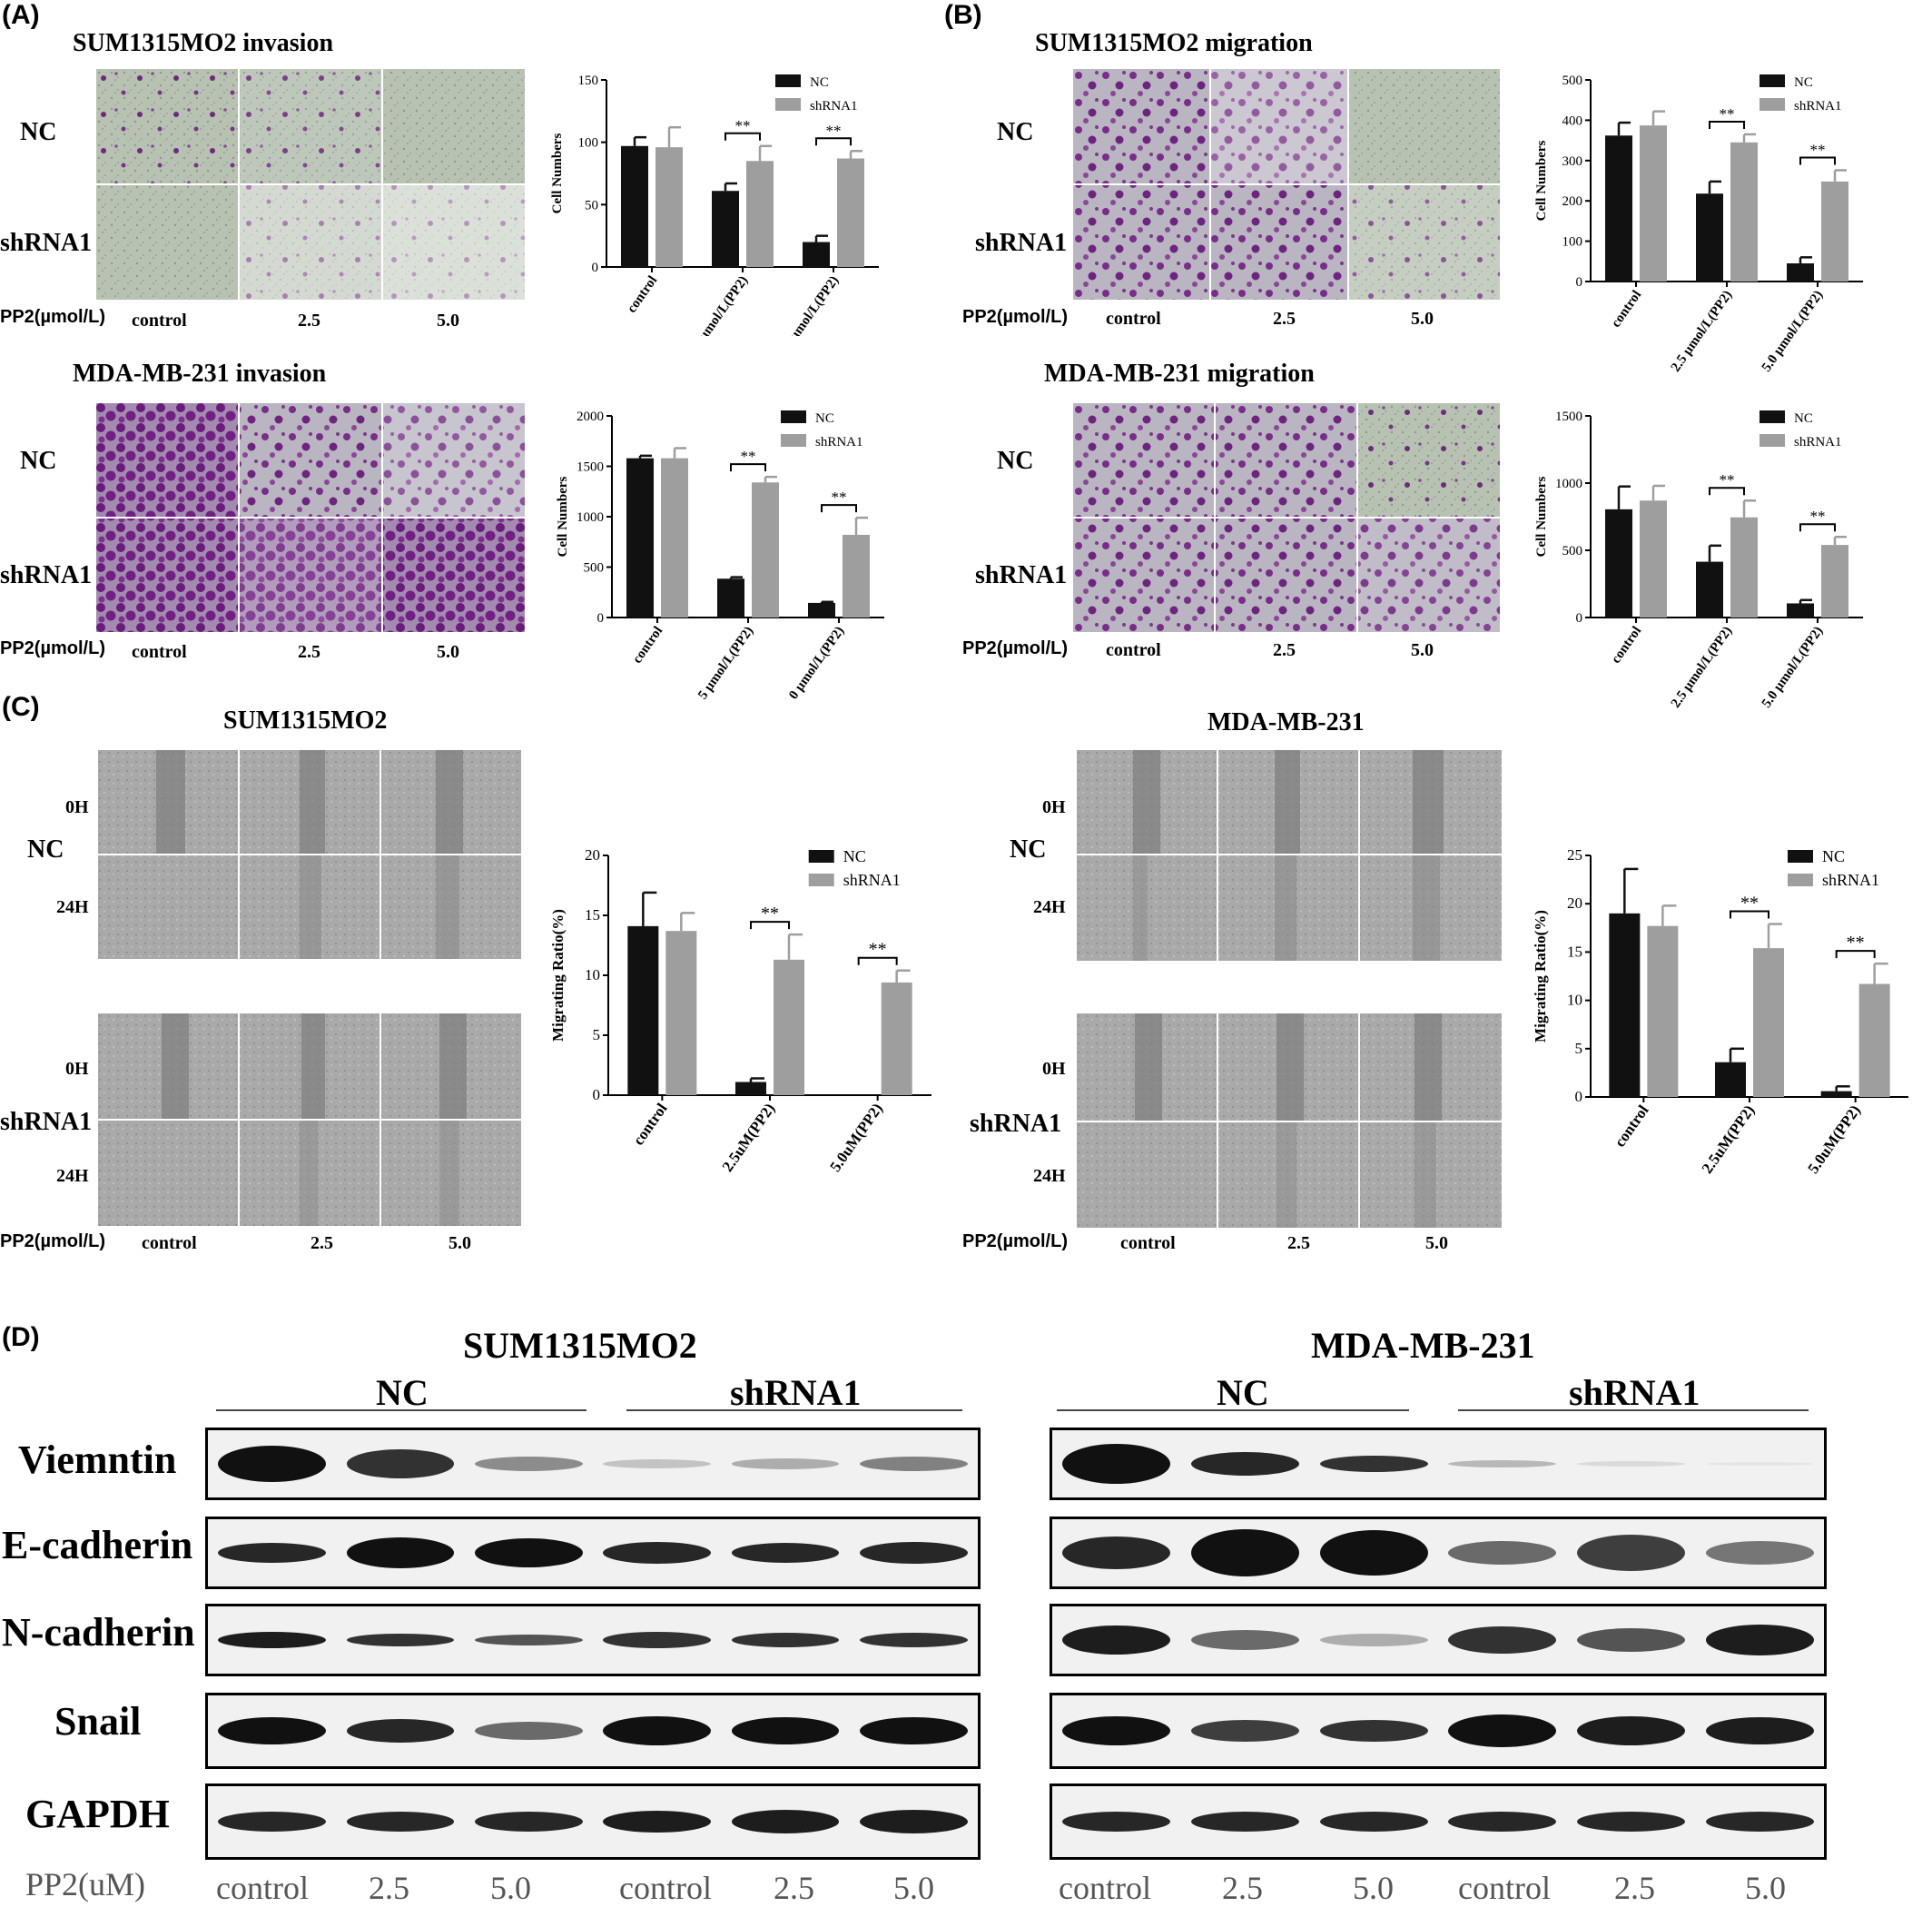  What do you see at coordinates (402, 1392) in the screenshot?
I see `blot-group-label: NC` at bounding box center [402, 1392].